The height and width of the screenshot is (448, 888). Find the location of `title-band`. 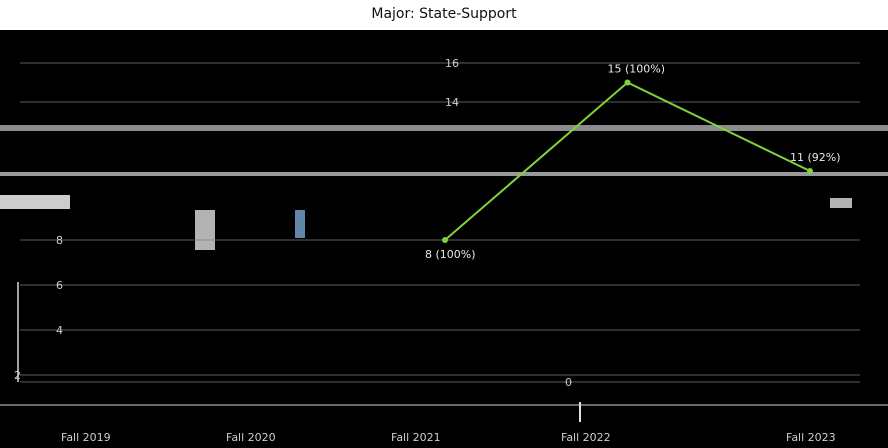

title-band is located at coordinates (444, 15).